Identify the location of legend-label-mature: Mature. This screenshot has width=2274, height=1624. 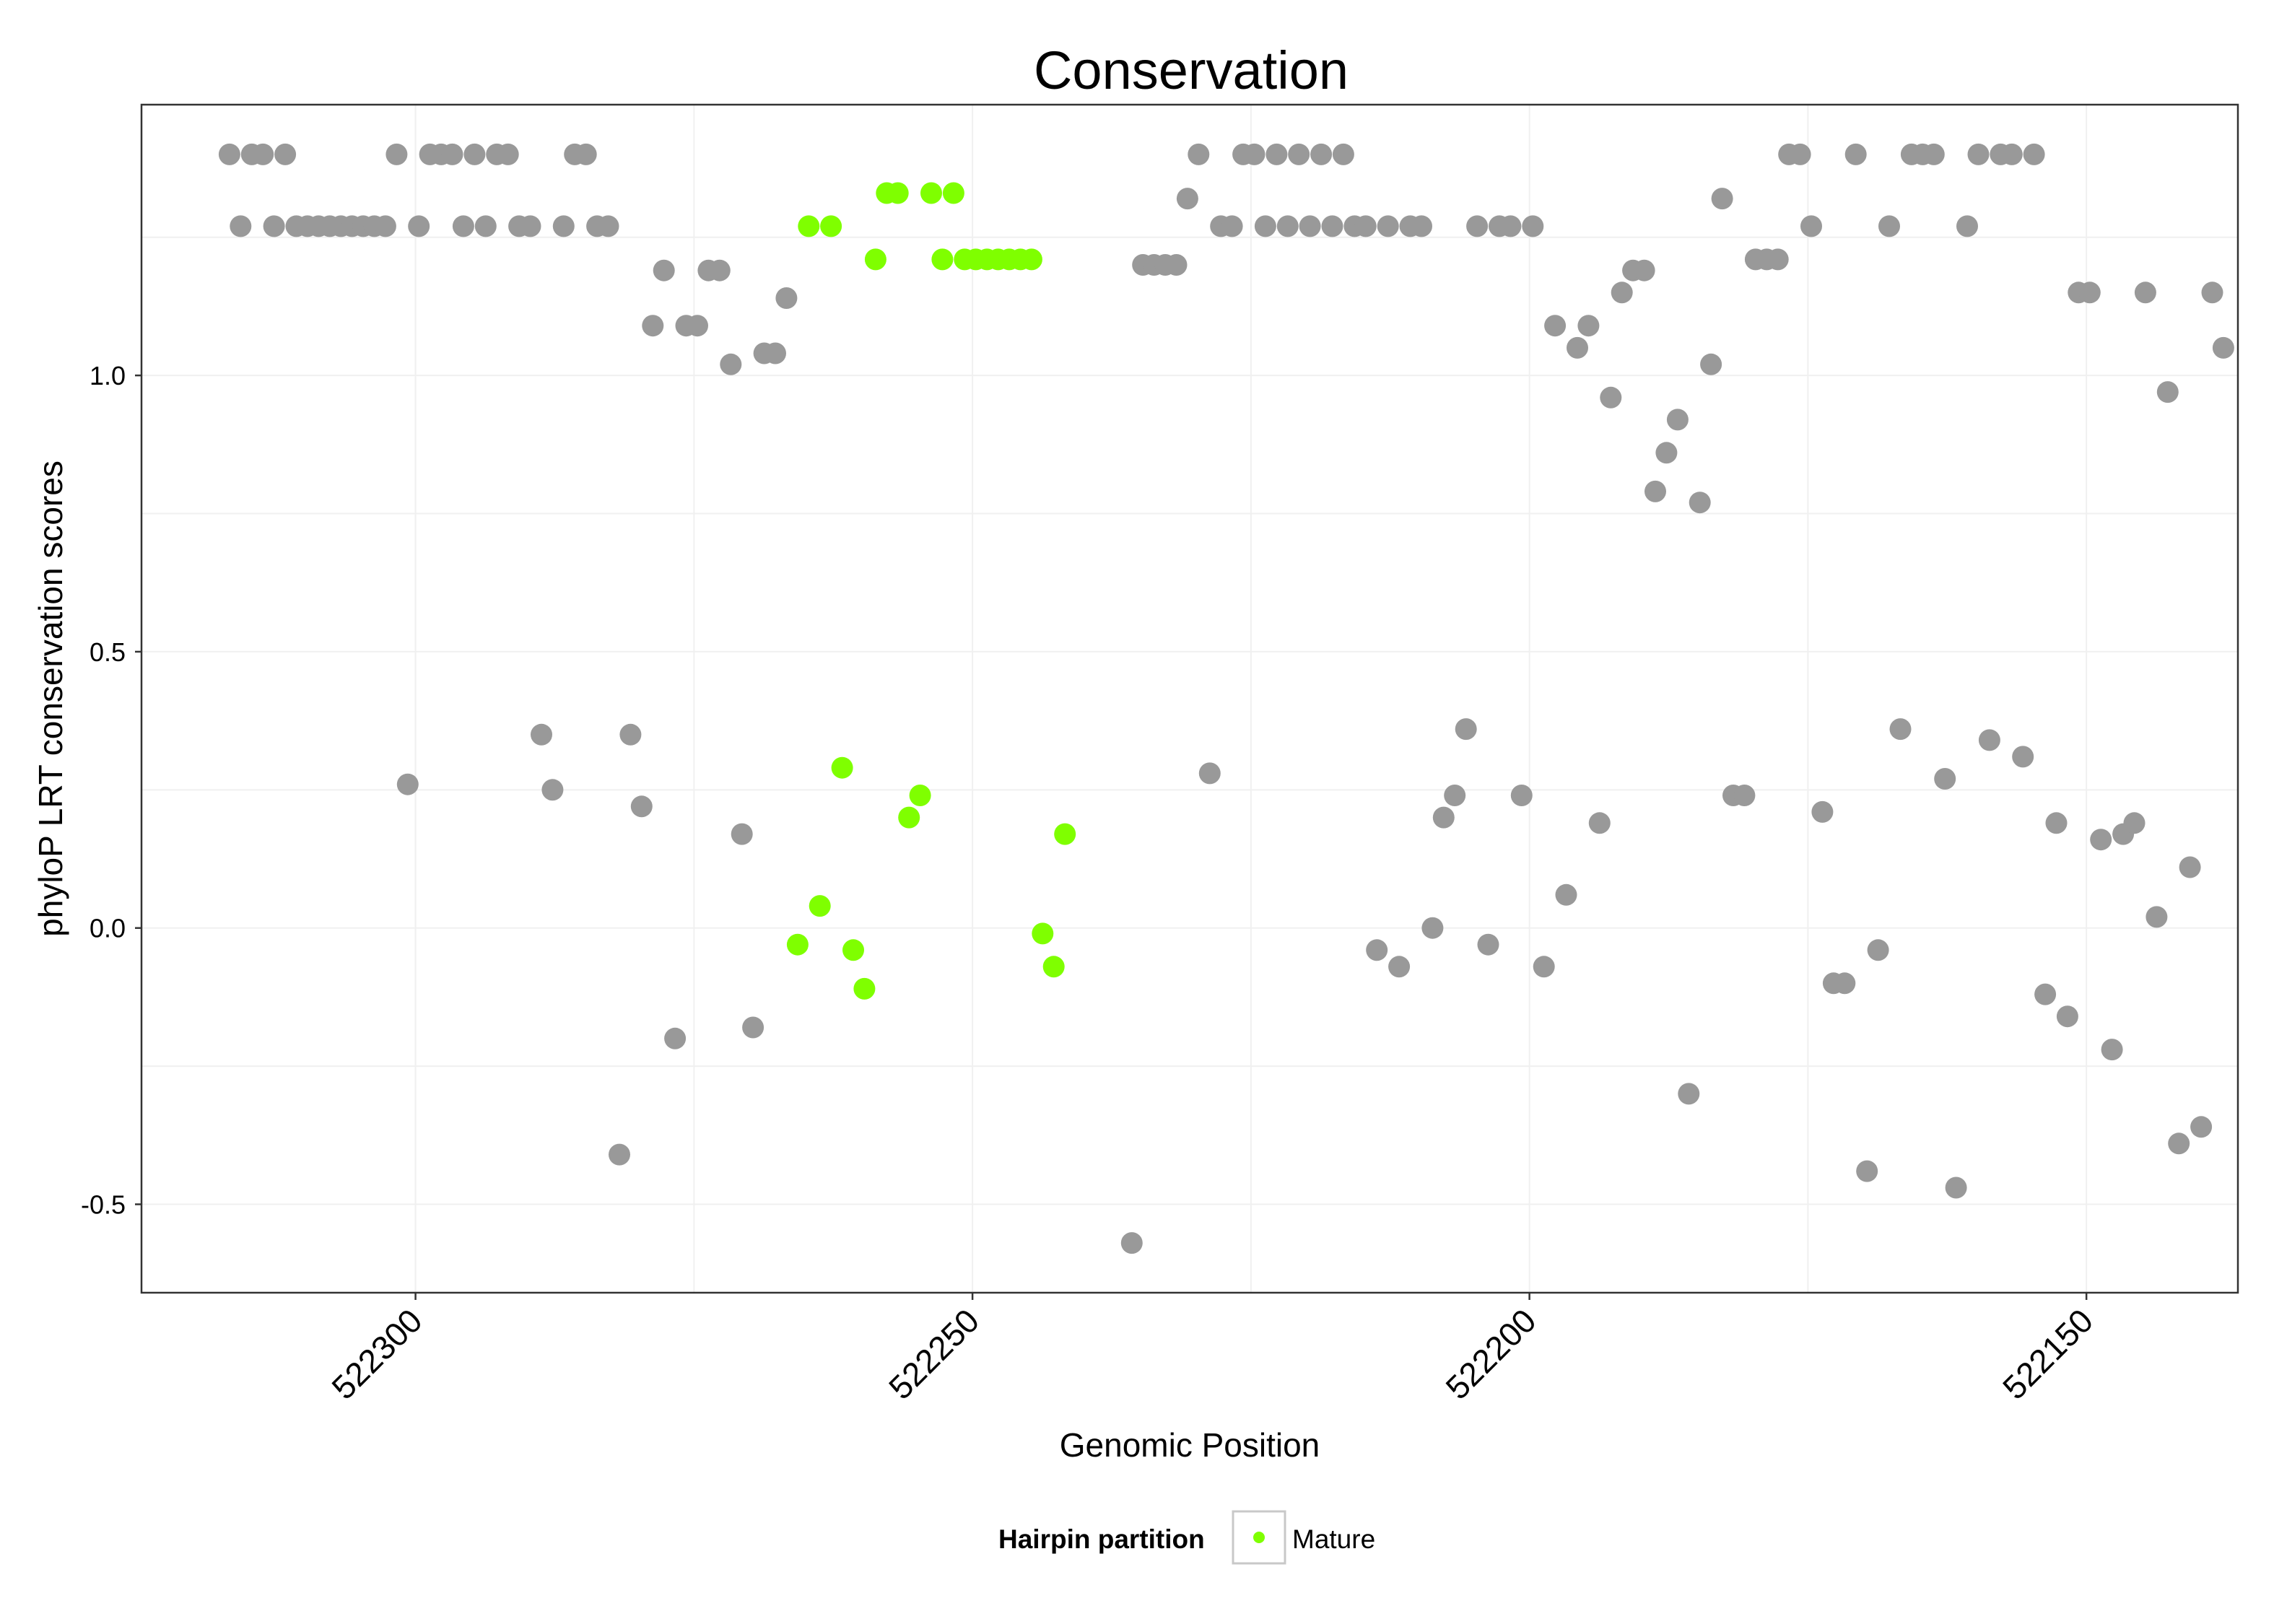
(1334, 1539).